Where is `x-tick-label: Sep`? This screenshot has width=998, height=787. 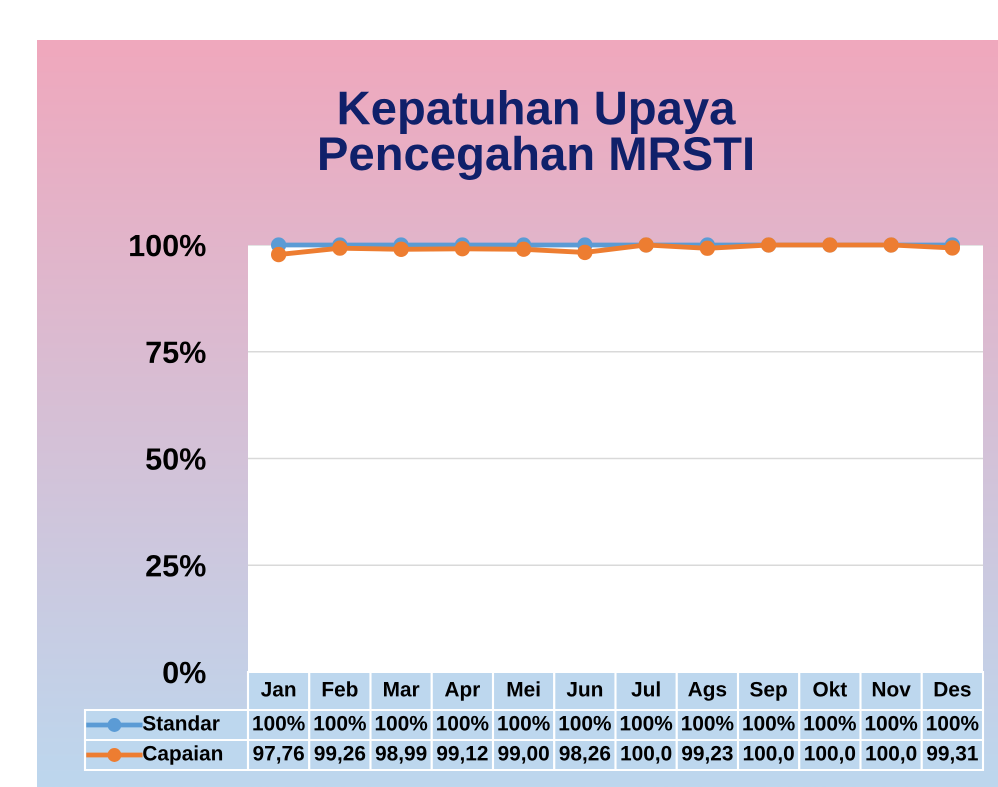 x-tick-label: Sep is located at coordinates (768, 691).